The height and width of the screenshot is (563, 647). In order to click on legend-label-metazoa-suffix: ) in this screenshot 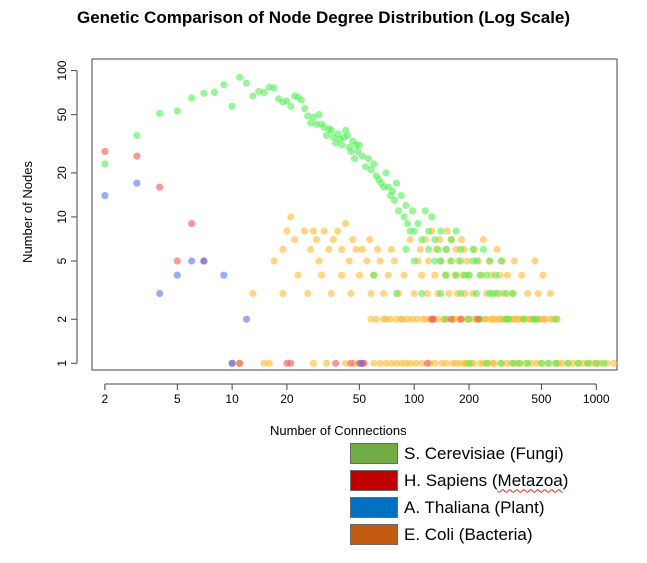, I will do `click(565, 480)`.